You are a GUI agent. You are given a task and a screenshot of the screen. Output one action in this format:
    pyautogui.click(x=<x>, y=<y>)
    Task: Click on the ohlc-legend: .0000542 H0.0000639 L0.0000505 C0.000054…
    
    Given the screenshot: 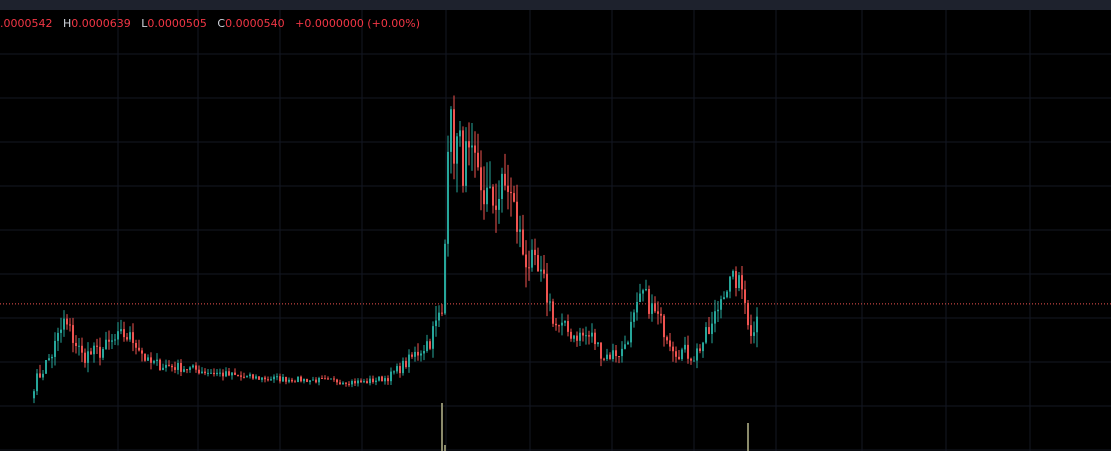 What is the action you would take?
    pyautogui.click(x=210, y=24)
    